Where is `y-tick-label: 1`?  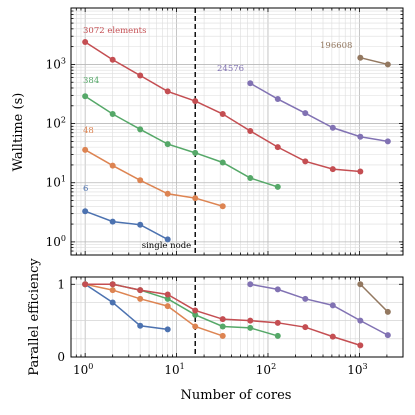
y-tick-label: 1 is located at coordinates (61, 284).